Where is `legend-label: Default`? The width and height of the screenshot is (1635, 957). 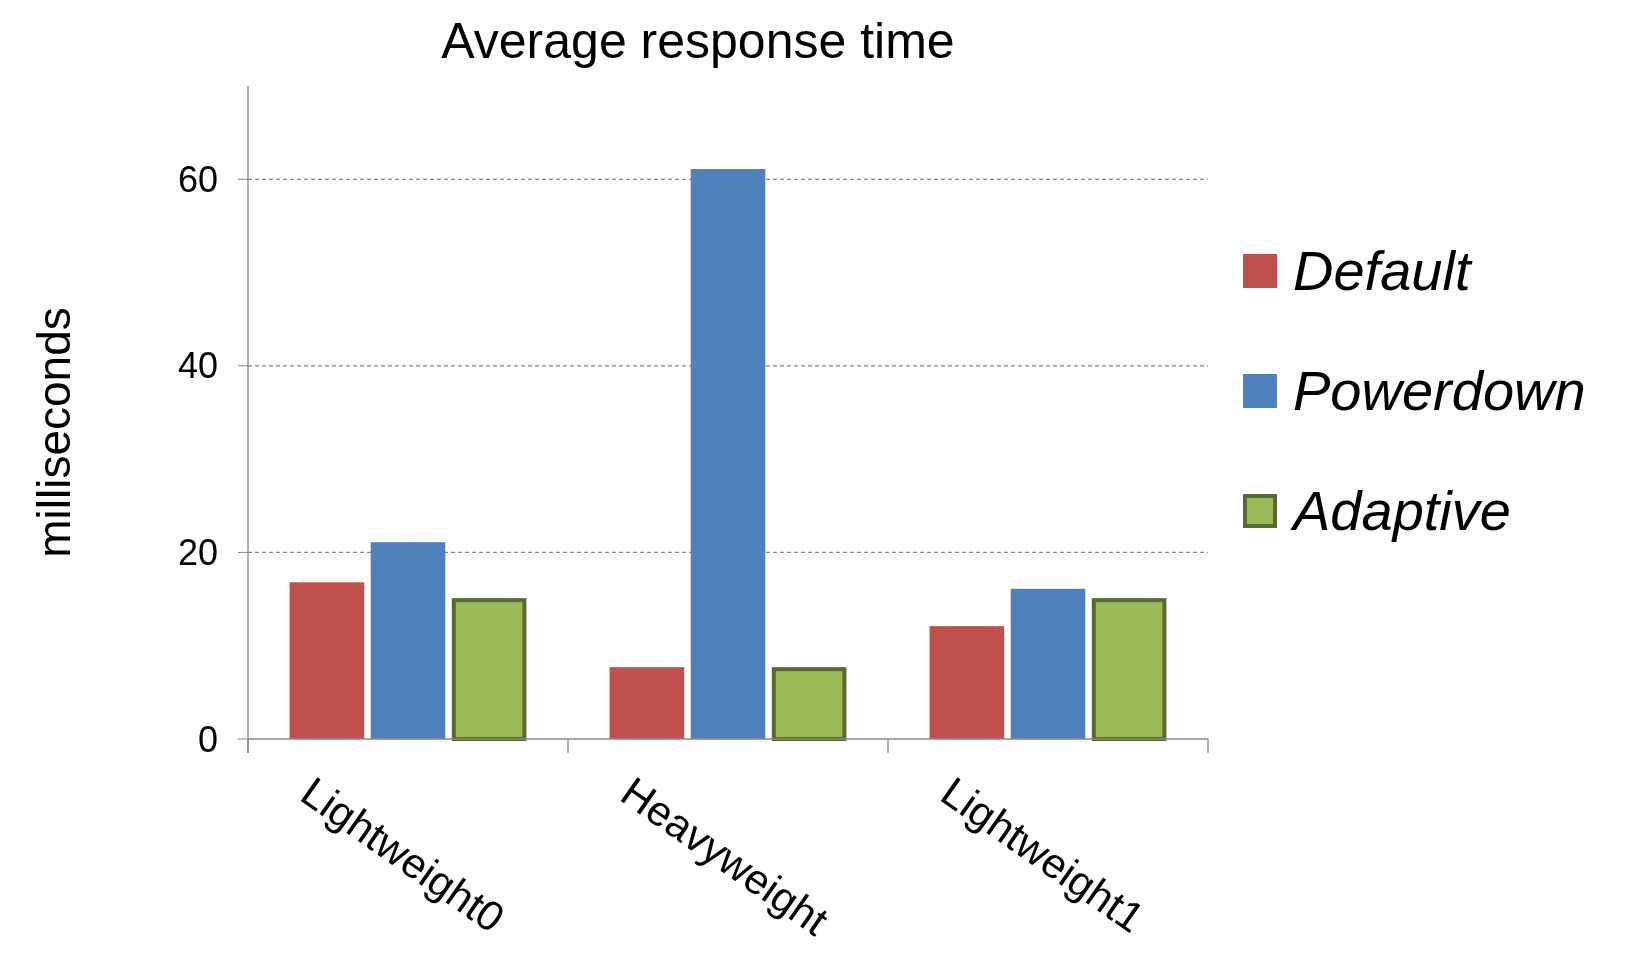
legend-label: Default is located at coordinates (1383, 270).